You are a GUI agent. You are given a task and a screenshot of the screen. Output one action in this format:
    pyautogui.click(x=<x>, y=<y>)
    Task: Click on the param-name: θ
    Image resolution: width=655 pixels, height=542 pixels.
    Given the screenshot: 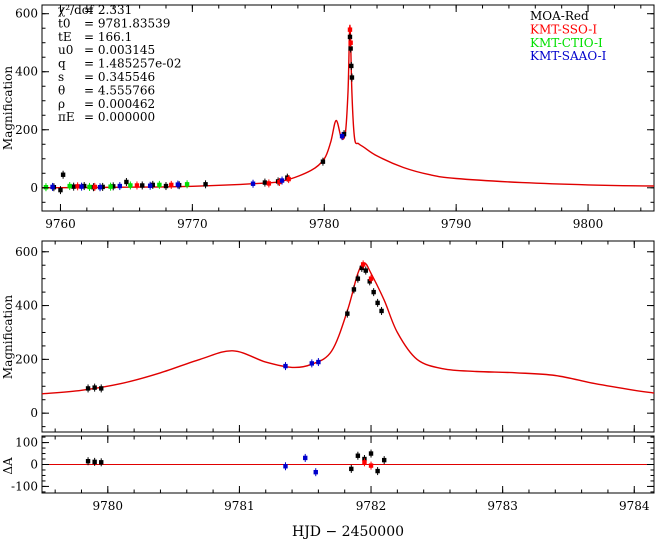 What is the action you would take?
    pyautogui.click(x=61, y=90)
    